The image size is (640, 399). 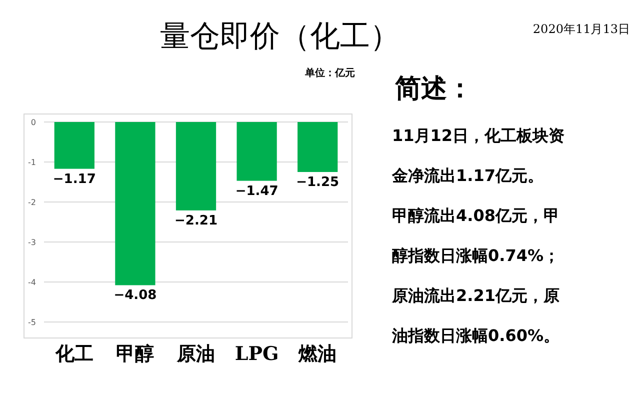 I want to click on text: 11月12日，化工板块资, so click(x=478, y=135).